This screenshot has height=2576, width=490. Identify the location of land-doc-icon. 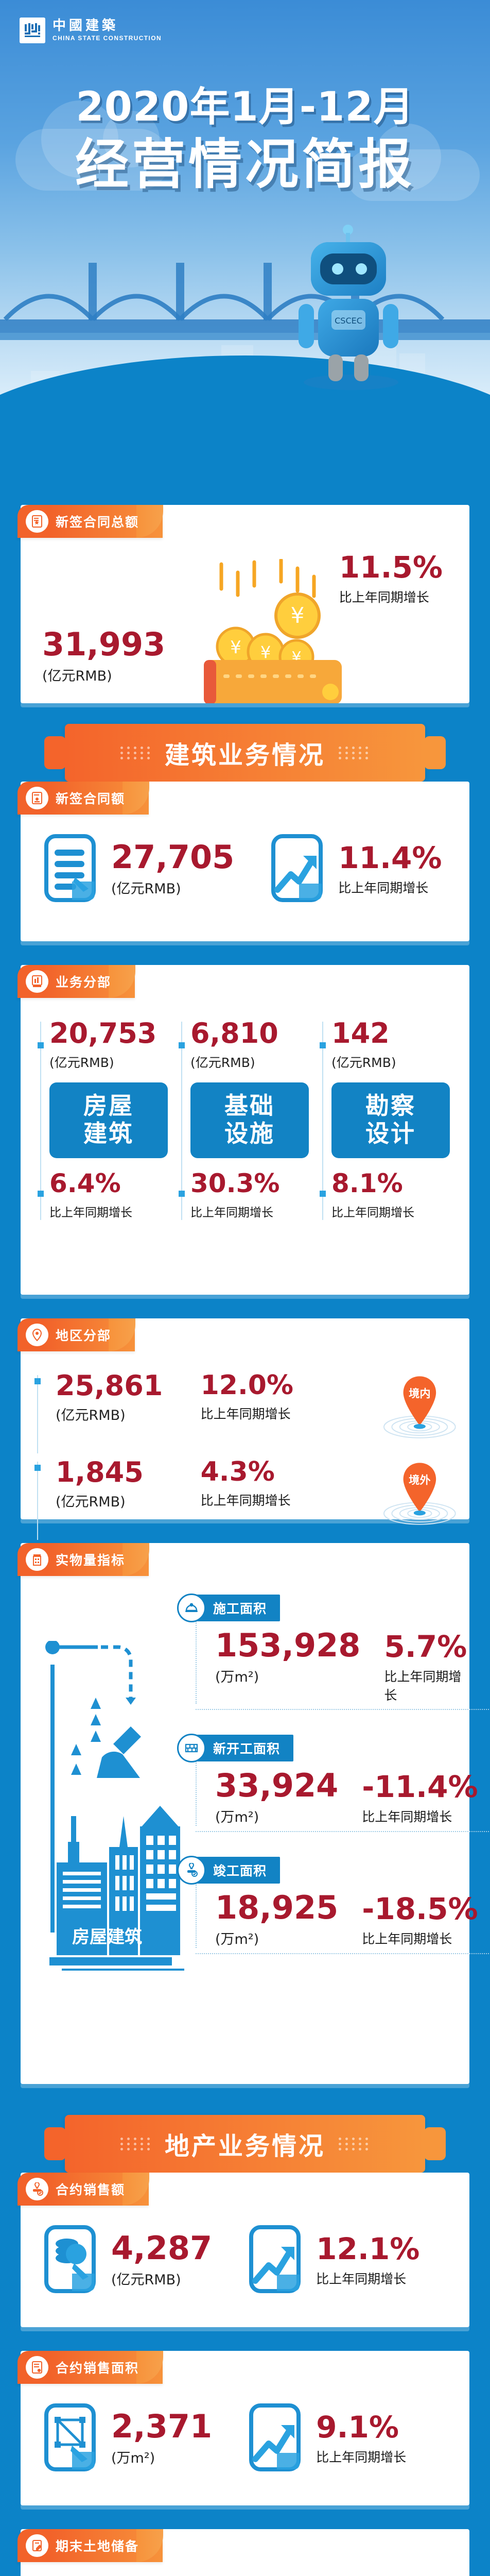
(37, 2546).